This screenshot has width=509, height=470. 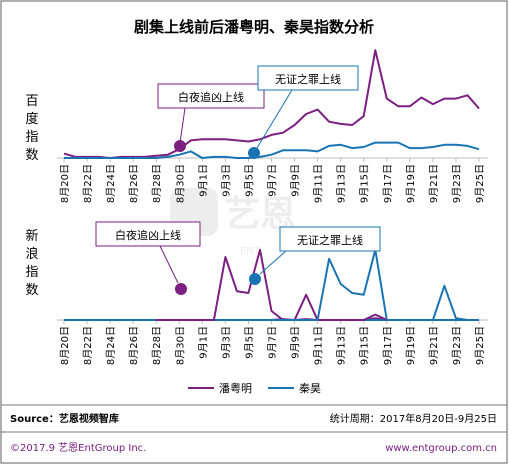 What do you see at coordinates (413, 418) in the screenshot?
I see `period-text: 统计周期：2017年8月20日-9月25日` at bounding box center [413, 418].